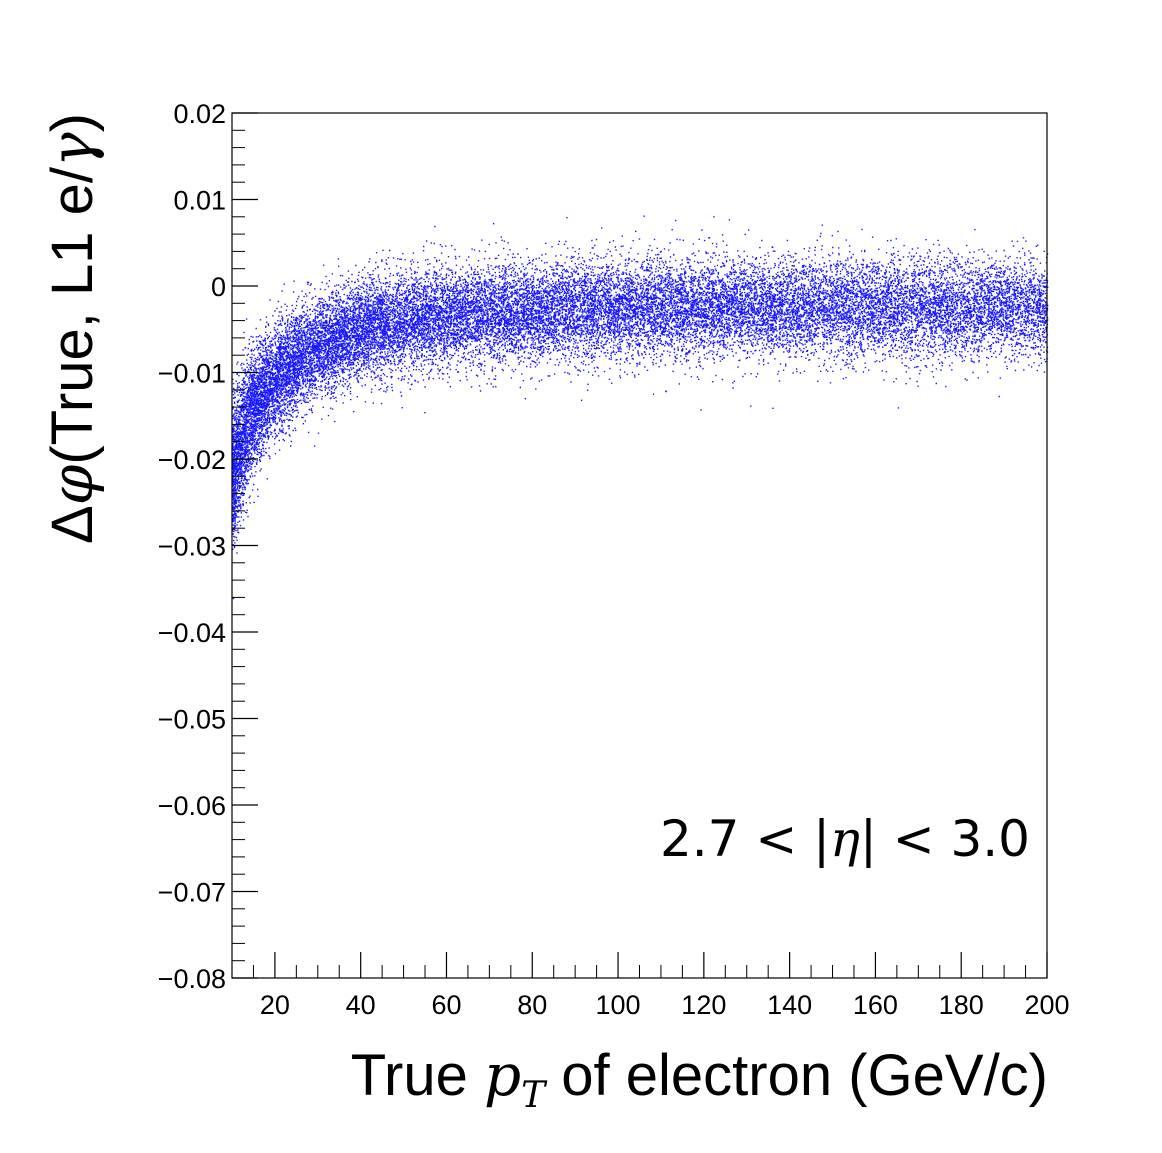  Describe the element at coordinates (446, 1005) in the screenshot. I see `x-tick-label: 60` at that location.